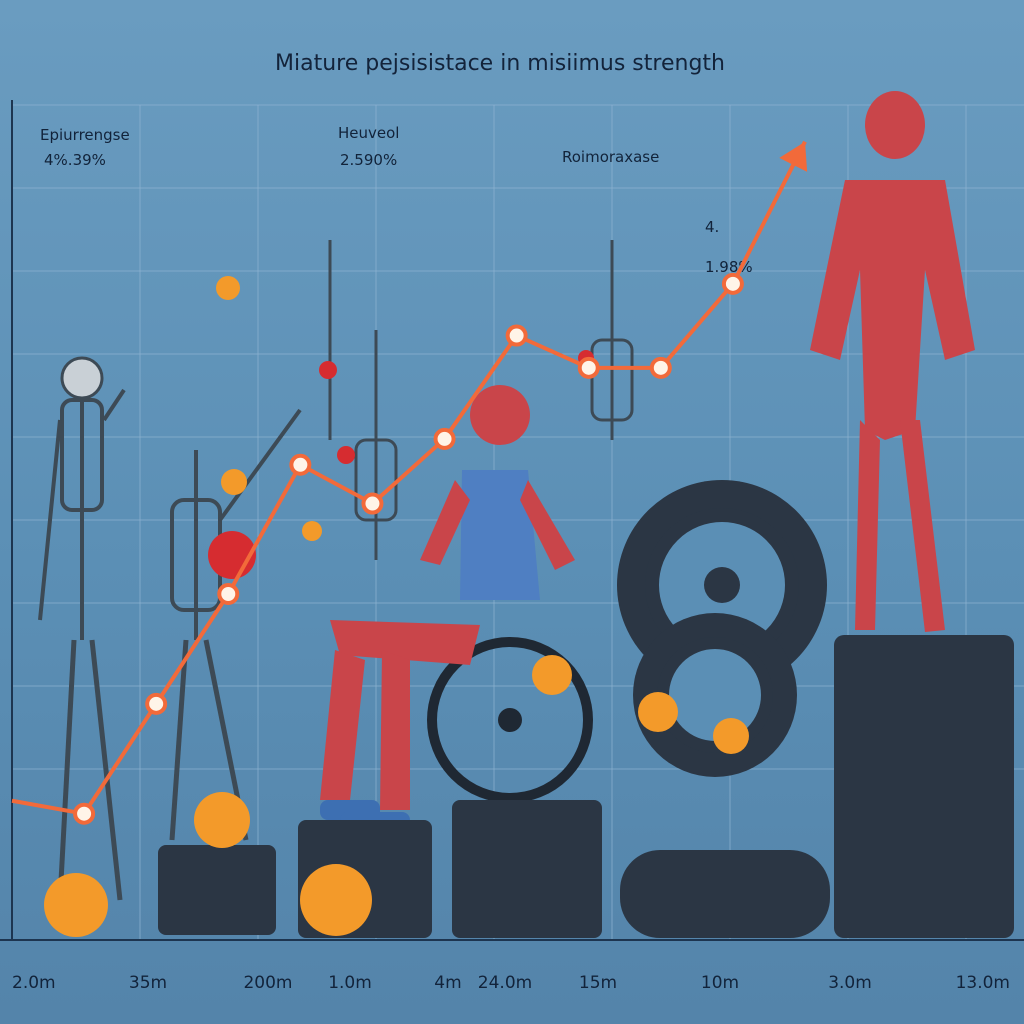 The height and width of the screenshot is (1024, 1024). I want to click on x-tick-label: 24.0m, so click(505, 983).